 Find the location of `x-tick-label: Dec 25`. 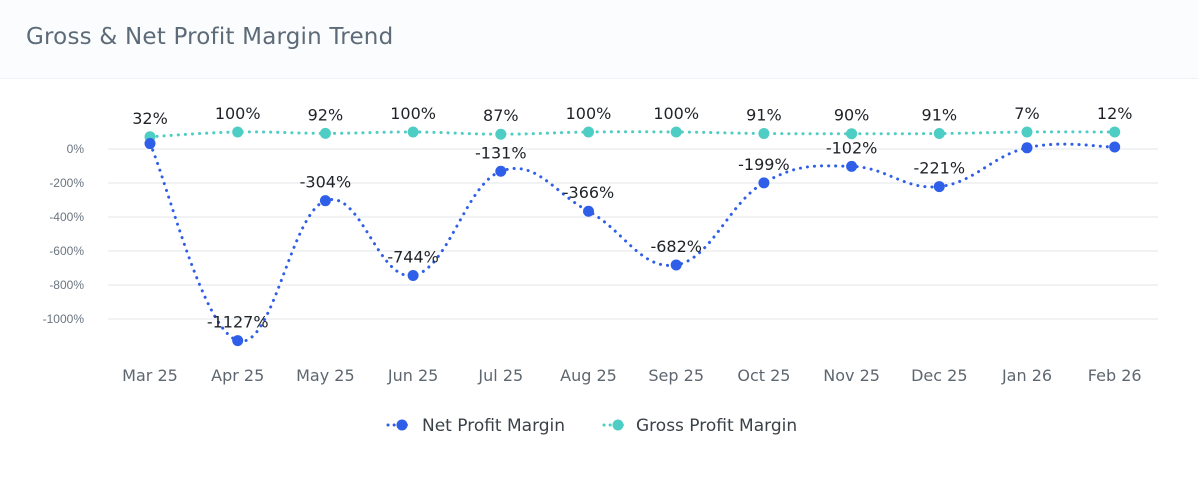

x-tick-label: Dec 25 is located at coordinates (939, 375).